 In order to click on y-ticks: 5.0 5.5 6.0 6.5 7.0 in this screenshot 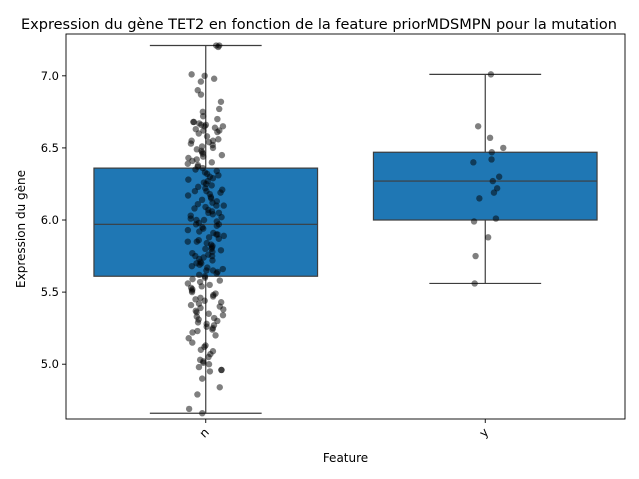, I will do `click(53, 220)`.